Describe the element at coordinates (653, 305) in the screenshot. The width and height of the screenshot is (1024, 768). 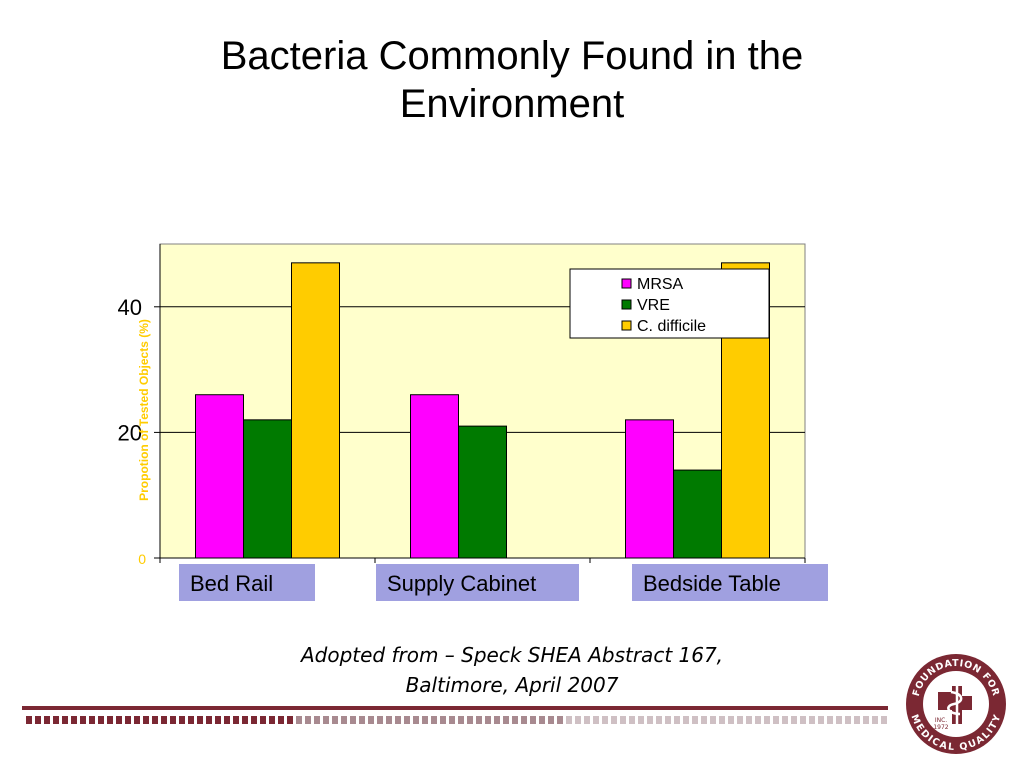
I see `legend-label-1: VRE` at that location.